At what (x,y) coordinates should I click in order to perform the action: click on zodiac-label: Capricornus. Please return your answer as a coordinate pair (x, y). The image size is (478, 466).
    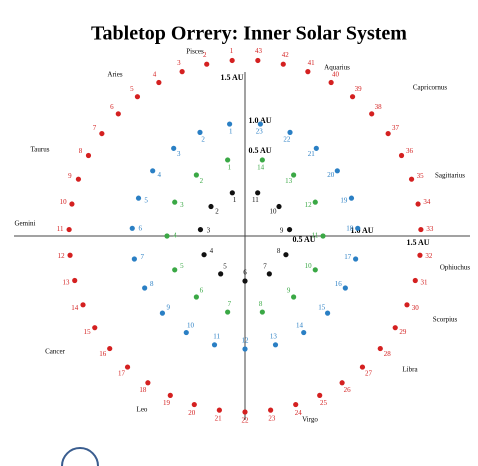
    Looking at the image, I should click on (430, 88).